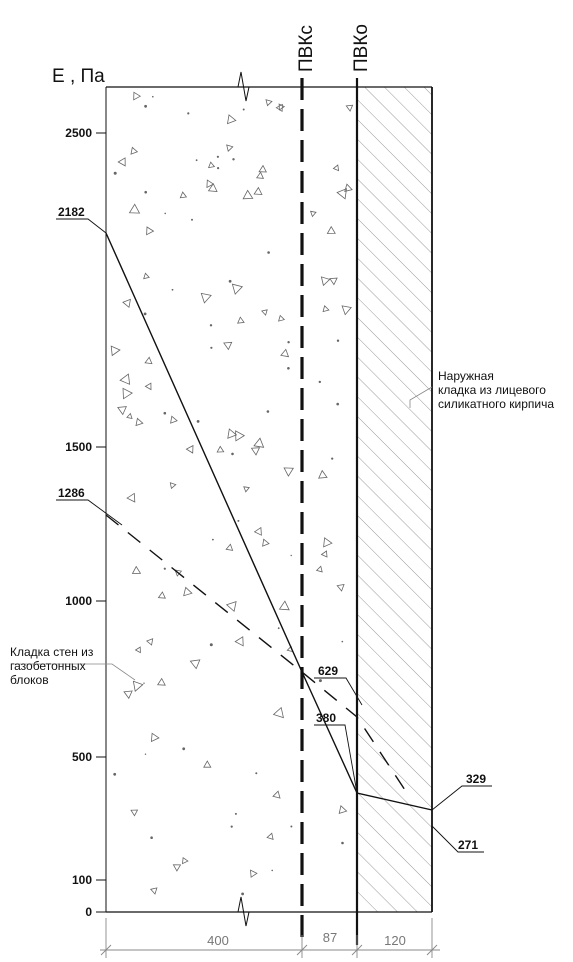  What do you see at coordinates (82, 757) in the screenshot?
I see `tick-label-500: 500` at bounding box center [82, 757].